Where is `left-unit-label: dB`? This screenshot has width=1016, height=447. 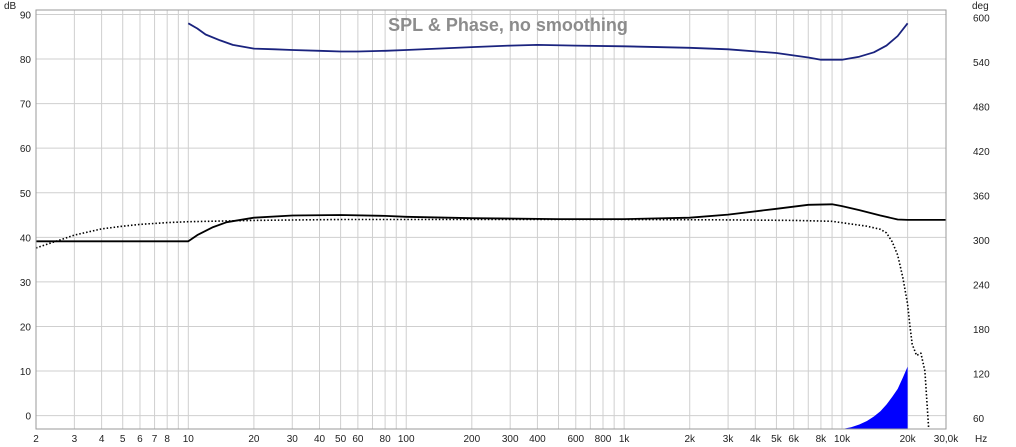
left-unit-label: dB is located at coordinates (10, 6).